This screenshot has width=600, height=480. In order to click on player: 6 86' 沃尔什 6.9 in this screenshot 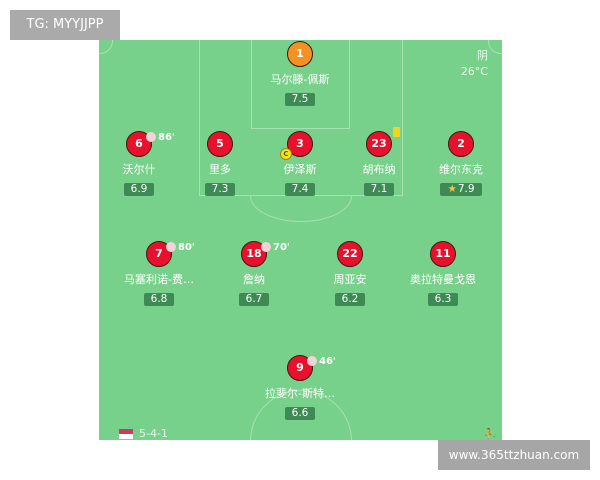, I will do `click(144, 163)`.